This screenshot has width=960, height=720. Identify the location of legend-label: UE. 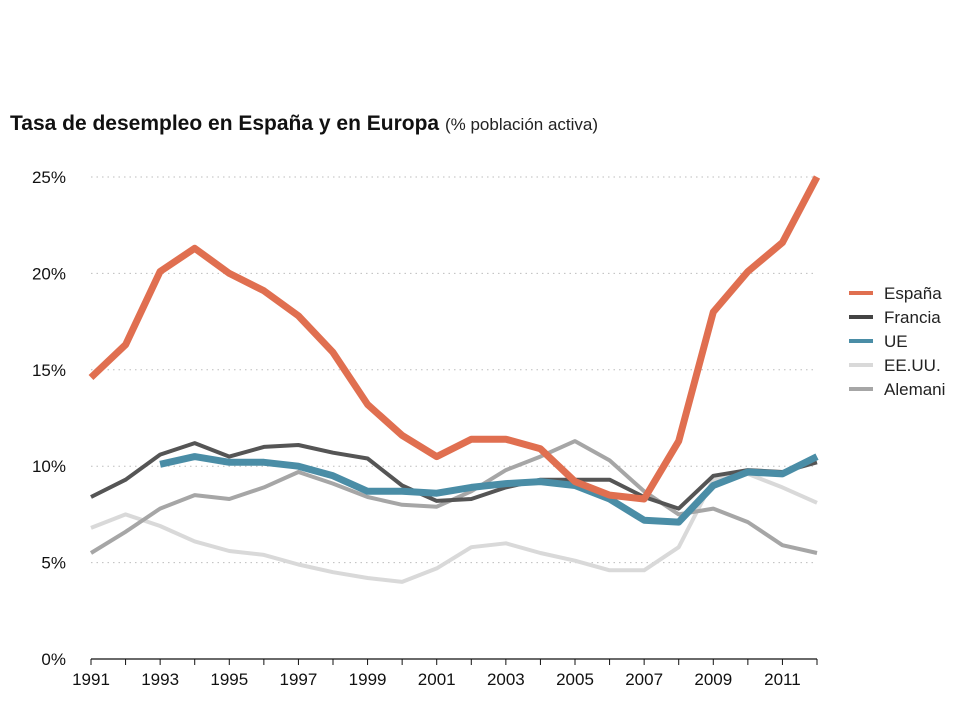
(896, 341).